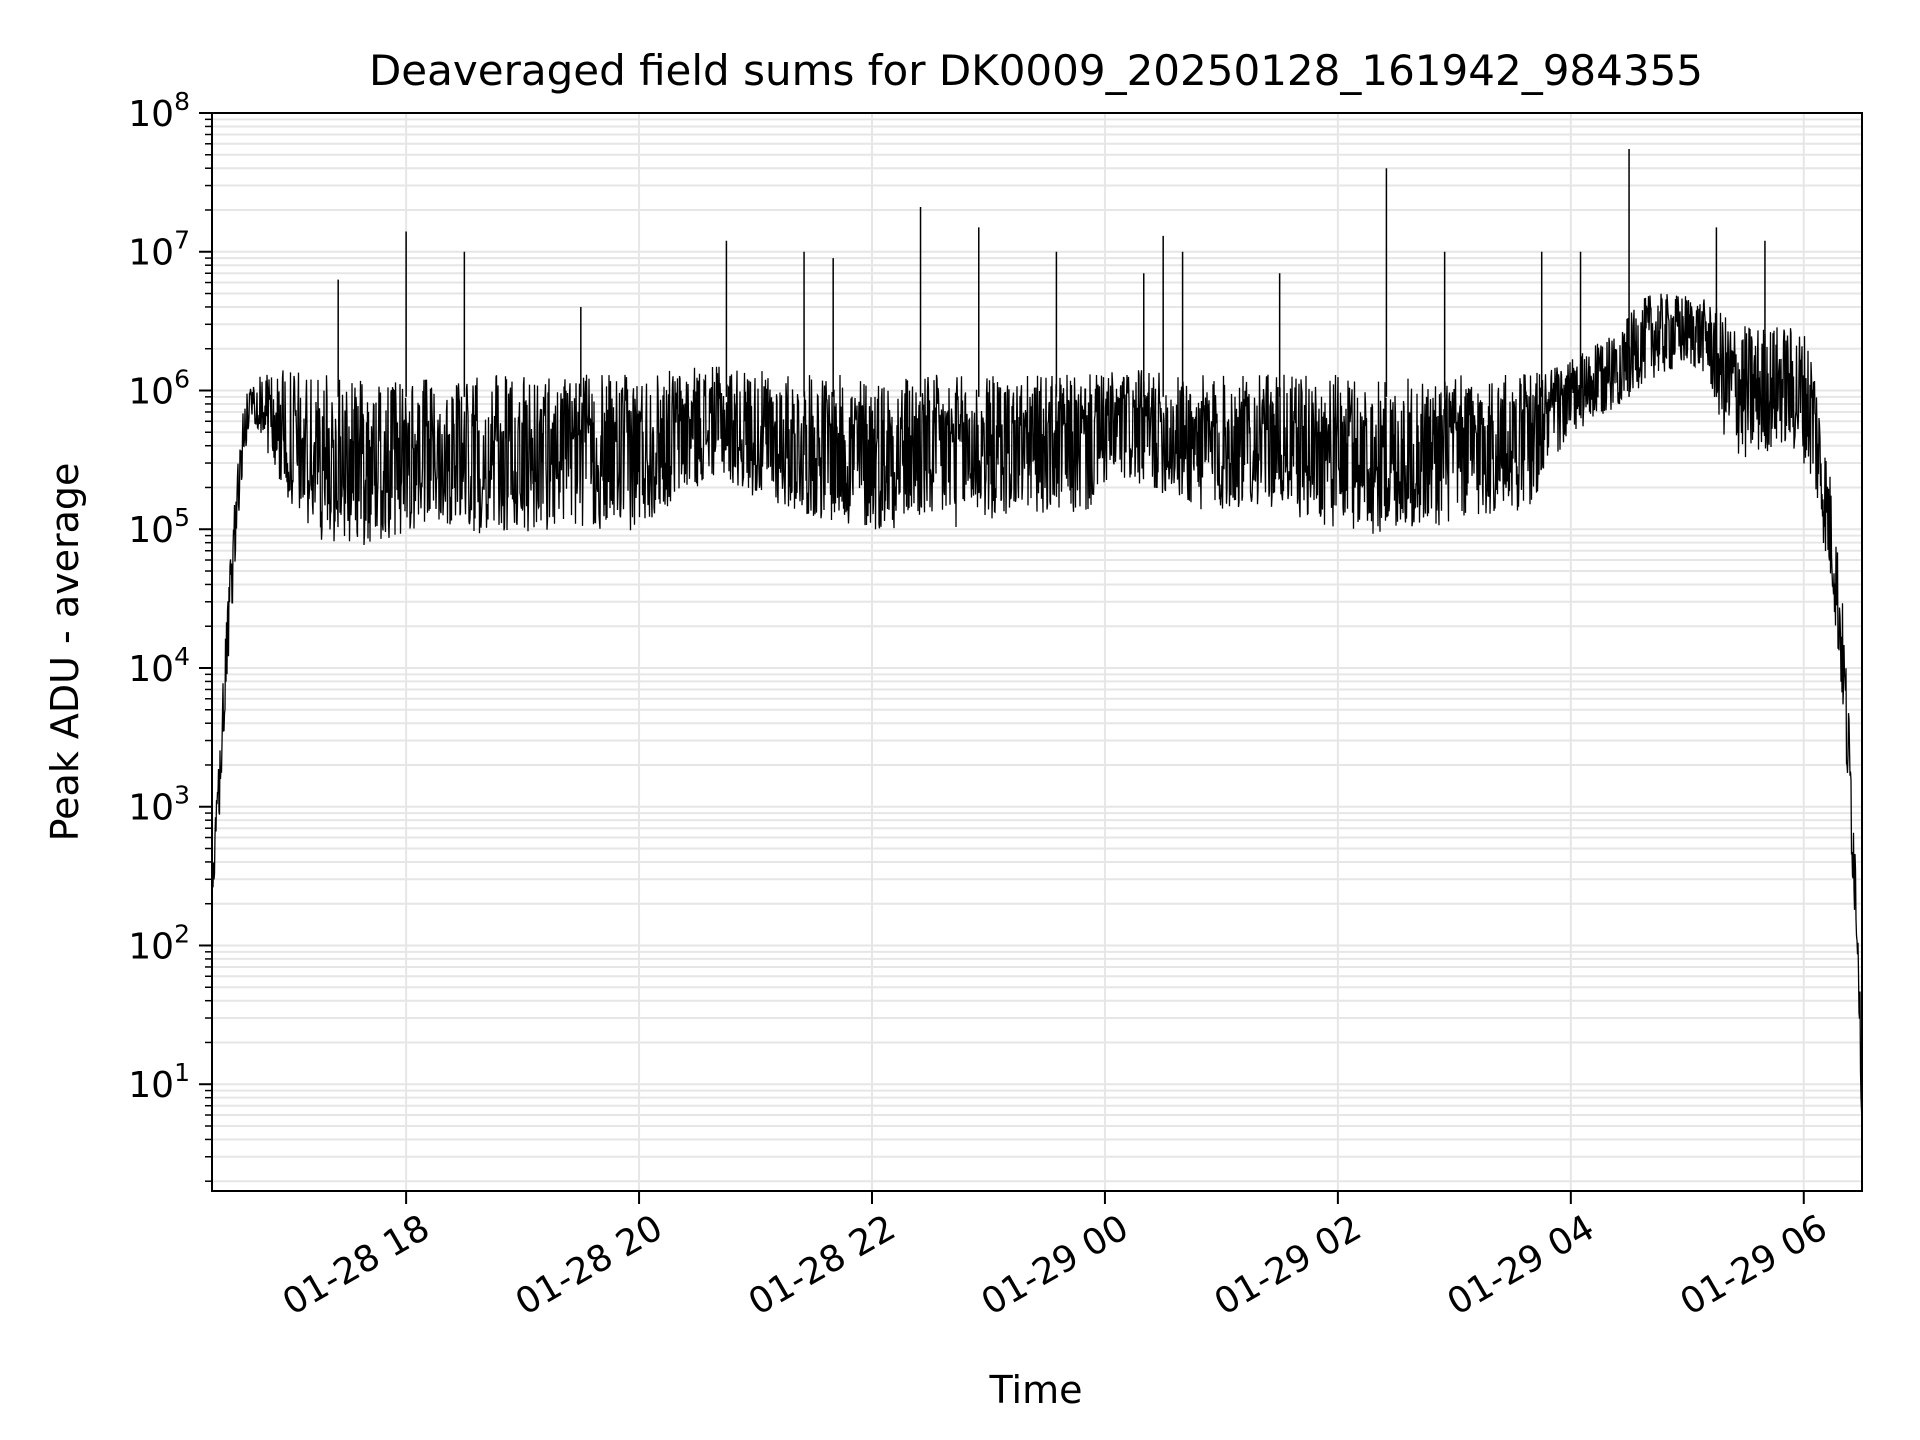 The image size is (1920, 1440). What do you see at coordinates (182, 656) in the screenshot?
I see `y-tick-exponent: 4` at bounding box center [182, 656].